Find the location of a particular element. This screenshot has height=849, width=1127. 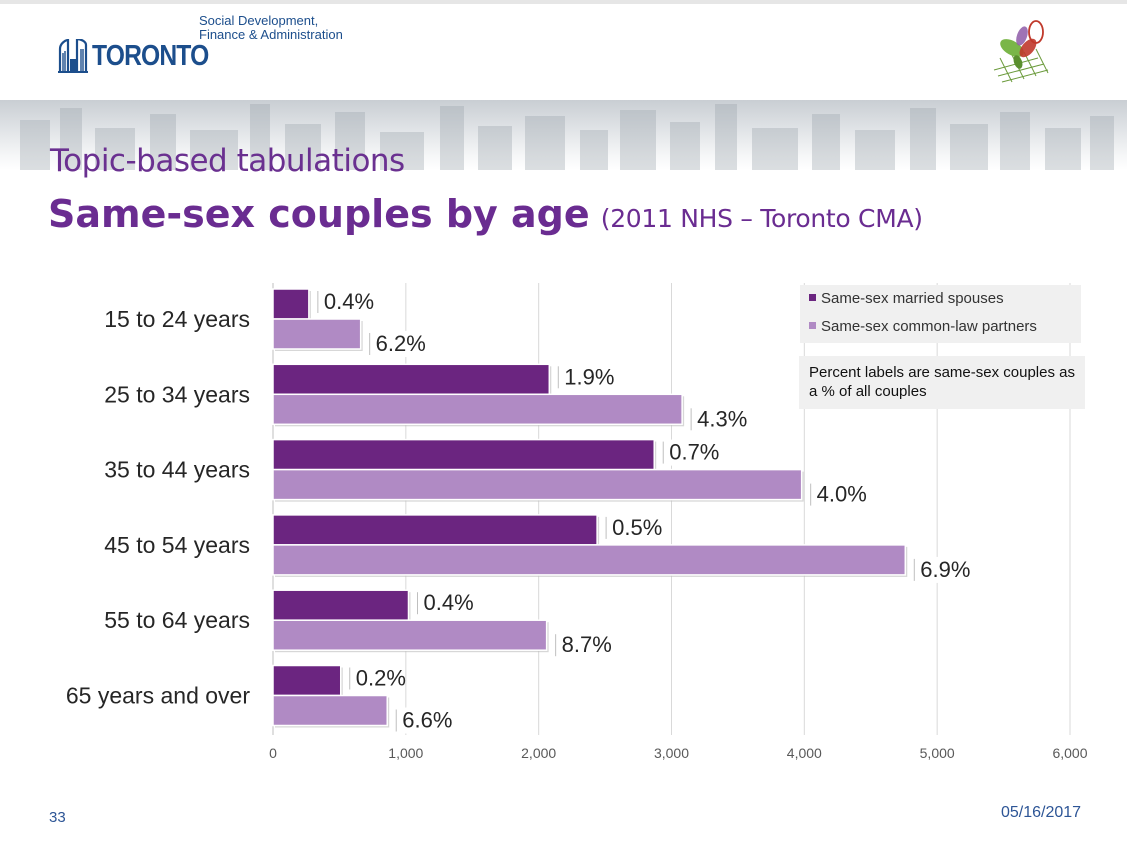

legend-label-common-law: Same-sex common-law partners is located at coordinates (929, 326).